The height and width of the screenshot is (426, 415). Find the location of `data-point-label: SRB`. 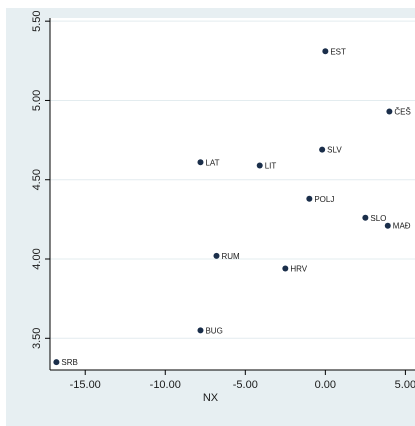

data-point-label: SRB is located at coordinates (69, 362).